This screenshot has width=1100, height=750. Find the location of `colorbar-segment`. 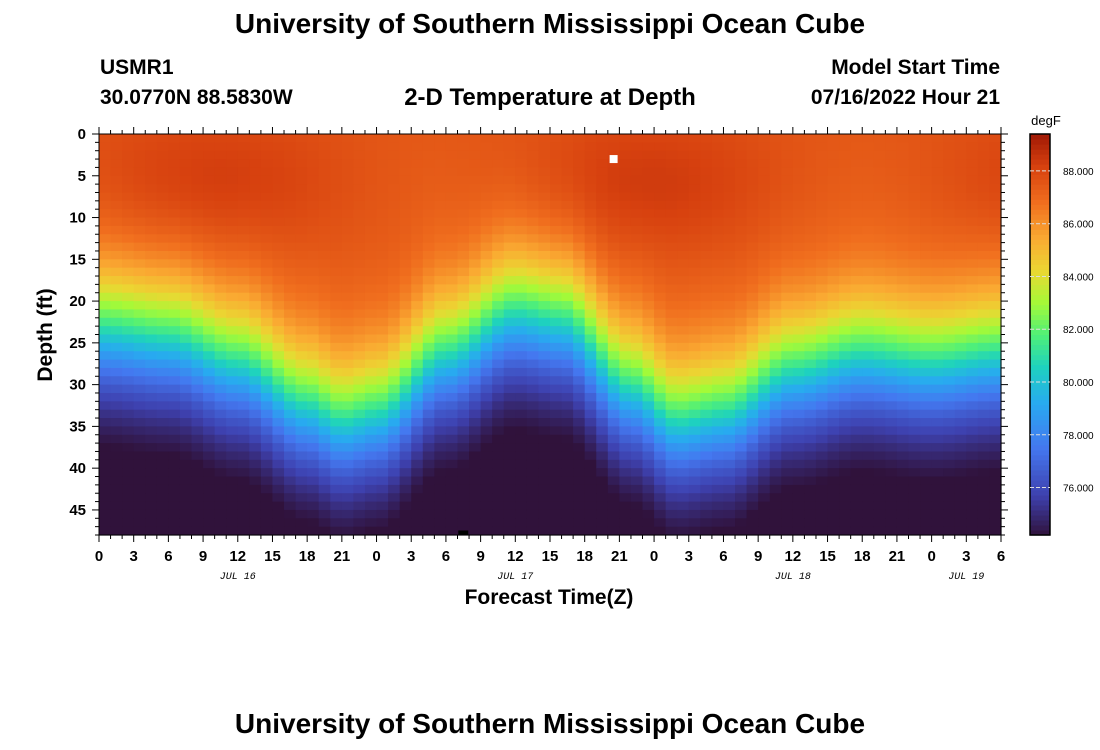

colorbar-segment is located at coordinates (1040, 417).